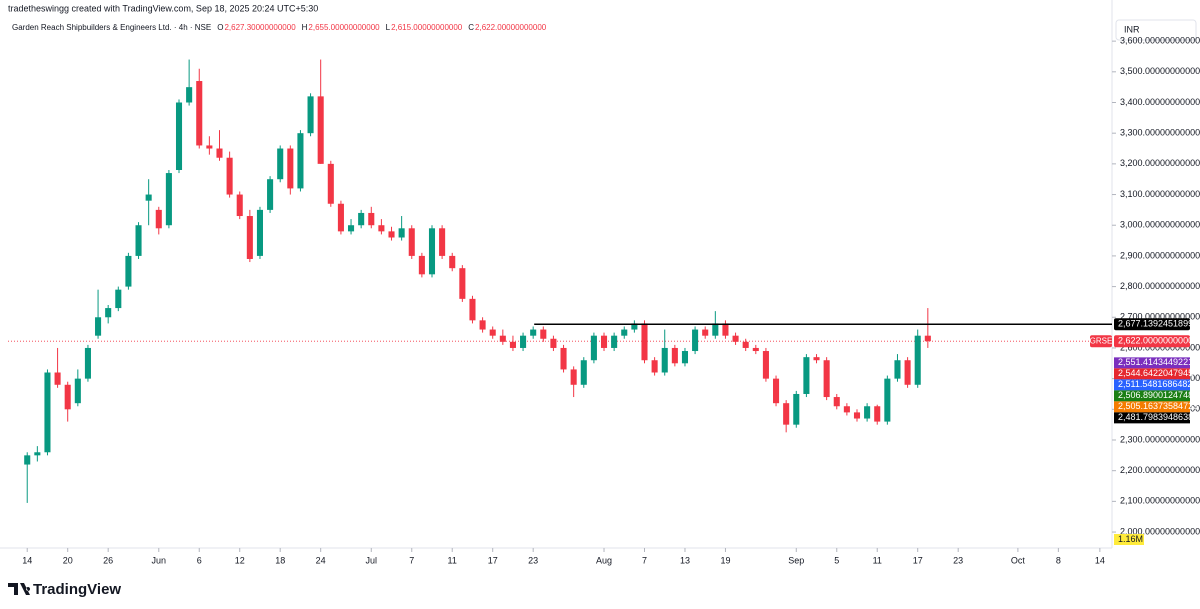  Describe the element at coordinates (1058, 560) in the screenshot. I see `x-tick-label: 8` at that location.